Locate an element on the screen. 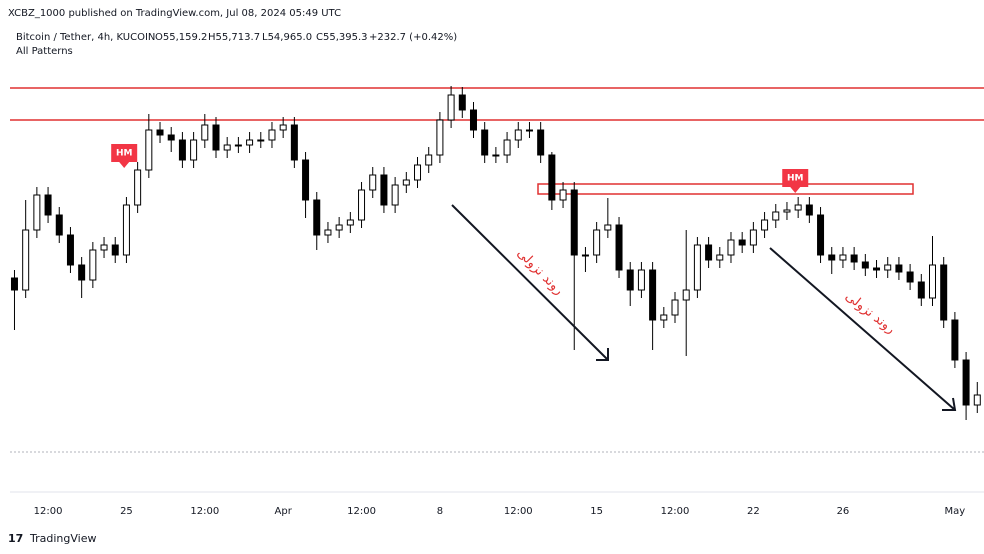  ohlc-high: H55,713.7 is located at coordinates (234, 37).